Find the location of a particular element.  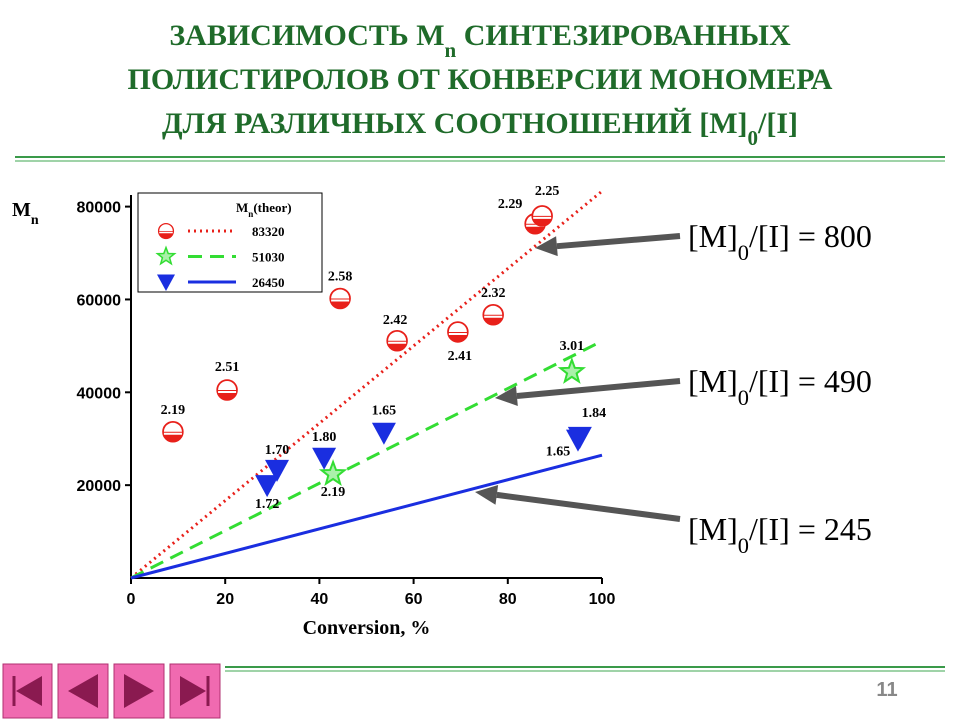

point-label: 2.25 is located at coordinates (547, 191).